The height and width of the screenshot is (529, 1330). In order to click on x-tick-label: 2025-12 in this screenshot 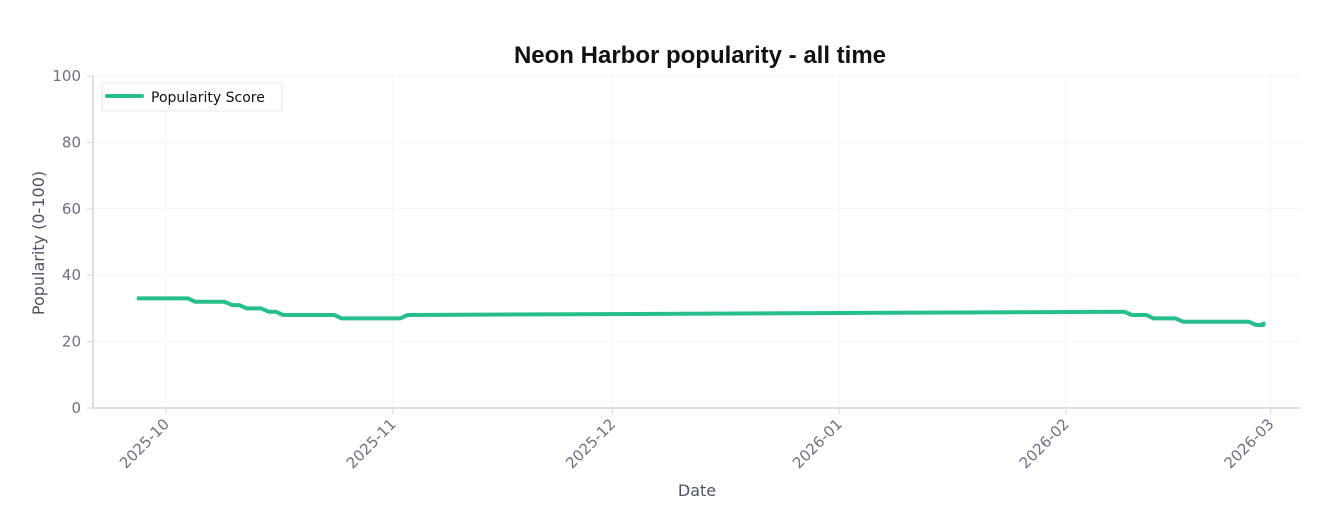, I will do `click(590, 443)`.